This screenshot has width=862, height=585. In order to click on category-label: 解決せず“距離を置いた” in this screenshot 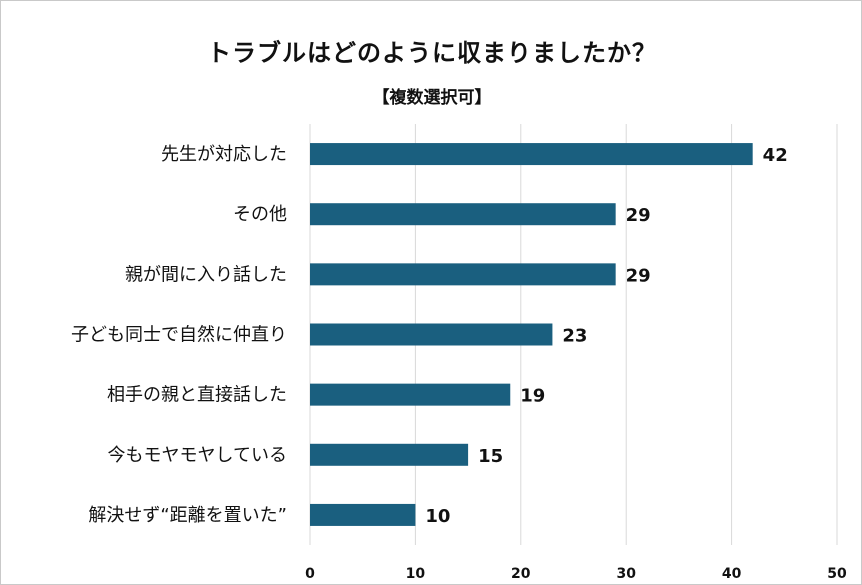, I will do `click(187, 515)`.